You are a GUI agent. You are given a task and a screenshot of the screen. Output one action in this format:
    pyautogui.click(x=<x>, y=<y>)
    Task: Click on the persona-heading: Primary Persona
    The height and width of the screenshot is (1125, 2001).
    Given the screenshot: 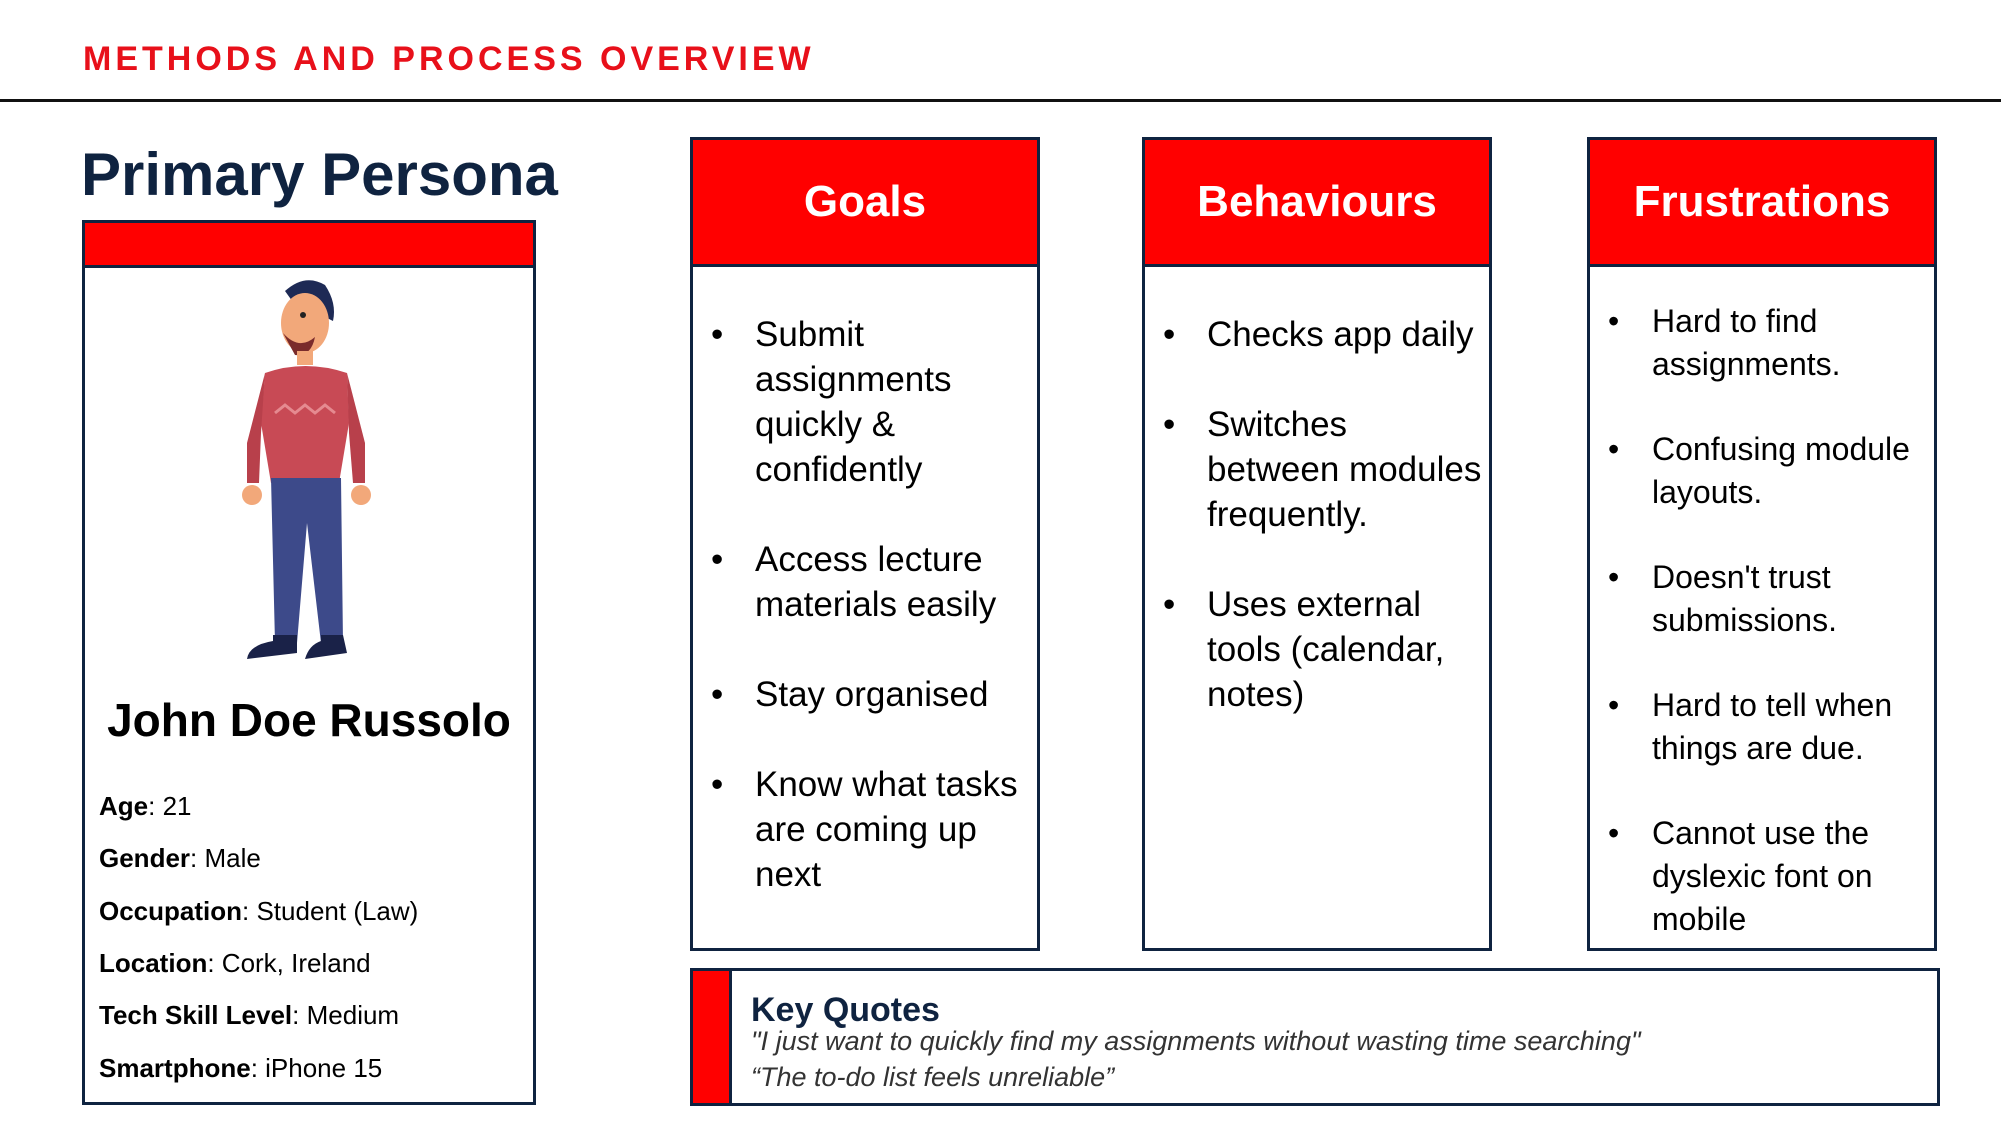 What is the action you would take?
    pyautogui.click(x=319, y=174)
    